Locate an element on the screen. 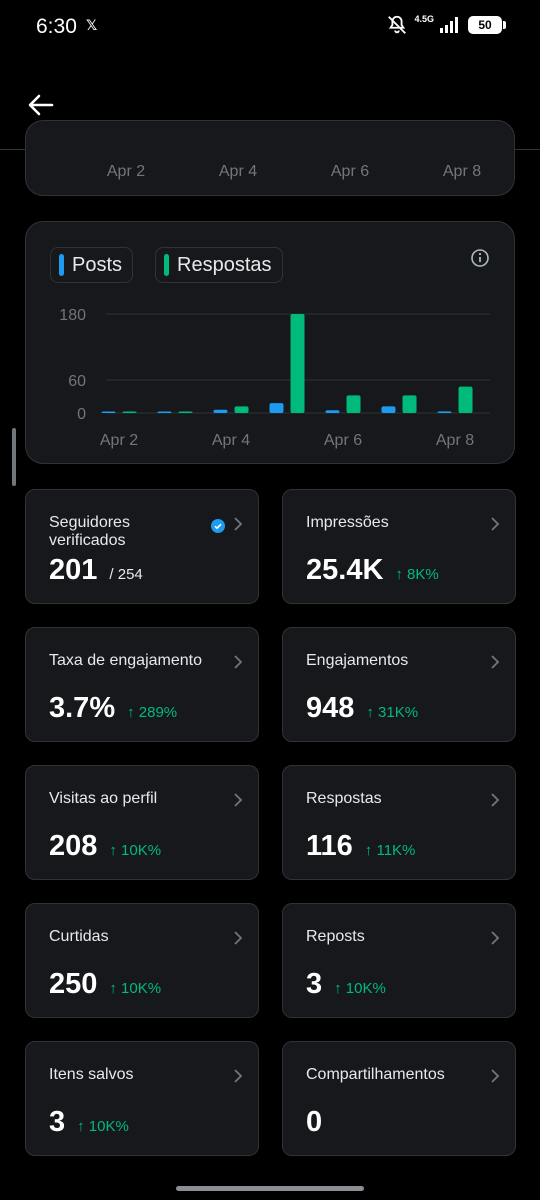  status-time: 6:30 is located at coordinates (56, 26).